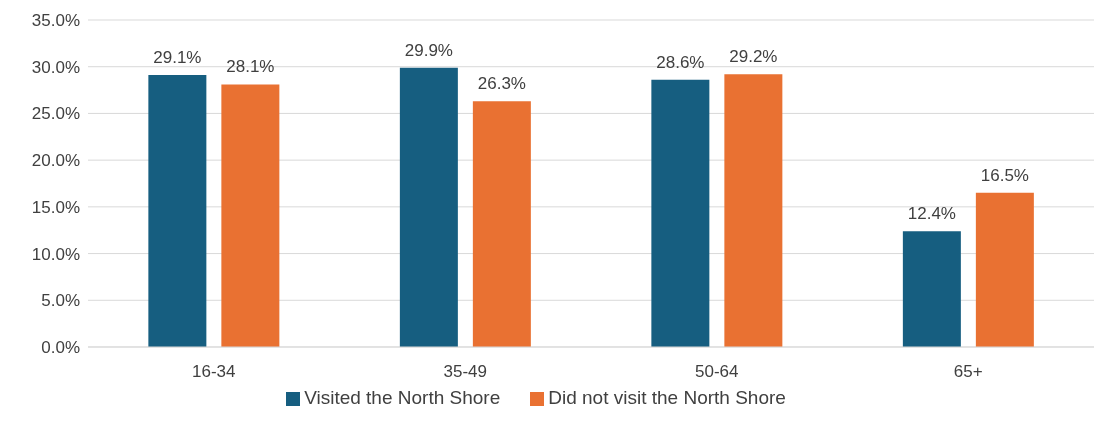  I want to click on data-label: 16.5%, so click(1004, 175).